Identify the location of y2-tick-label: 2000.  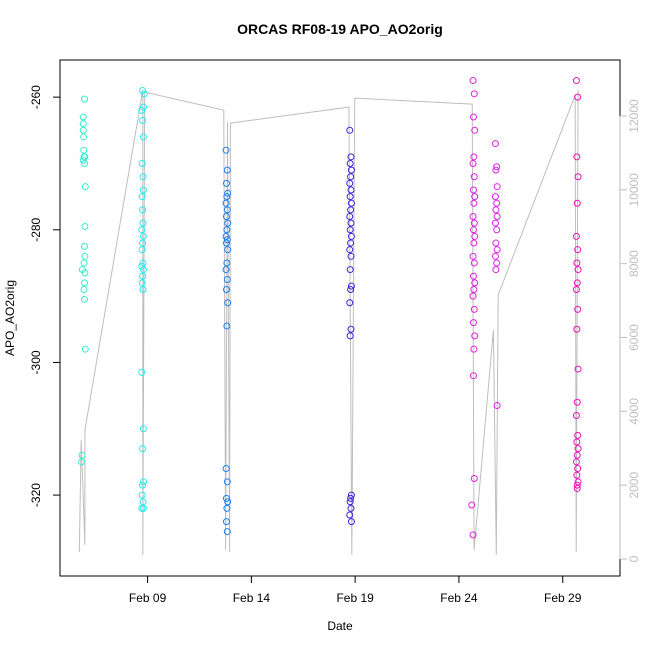
(634, 485).